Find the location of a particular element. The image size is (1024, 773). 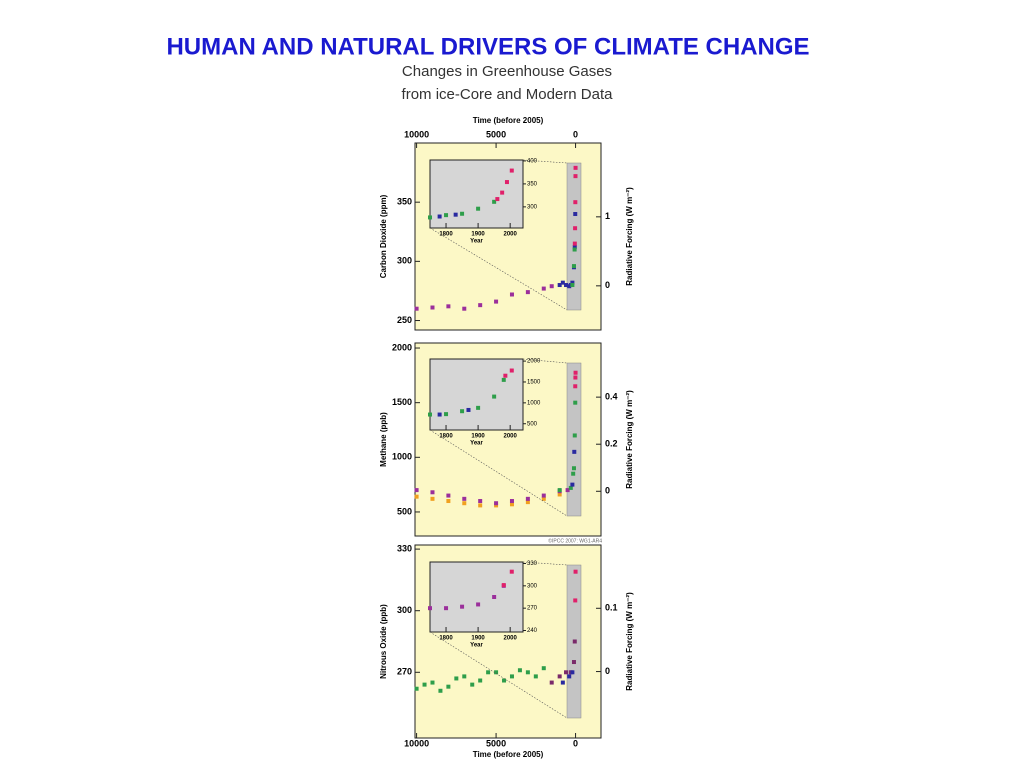

zoom-band is located at coordinates (574, 236).